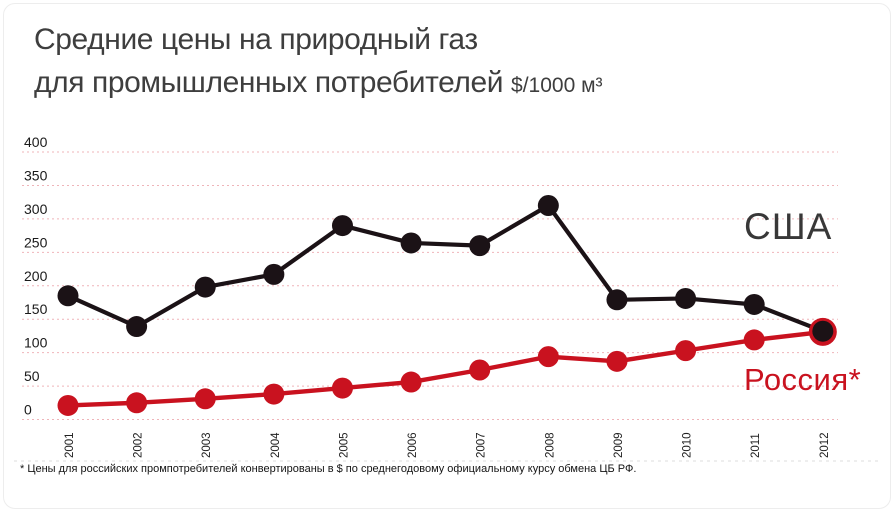 This screenshot has width=894, height=512. I want to click on svg-text: 2006, so click(413, 445).